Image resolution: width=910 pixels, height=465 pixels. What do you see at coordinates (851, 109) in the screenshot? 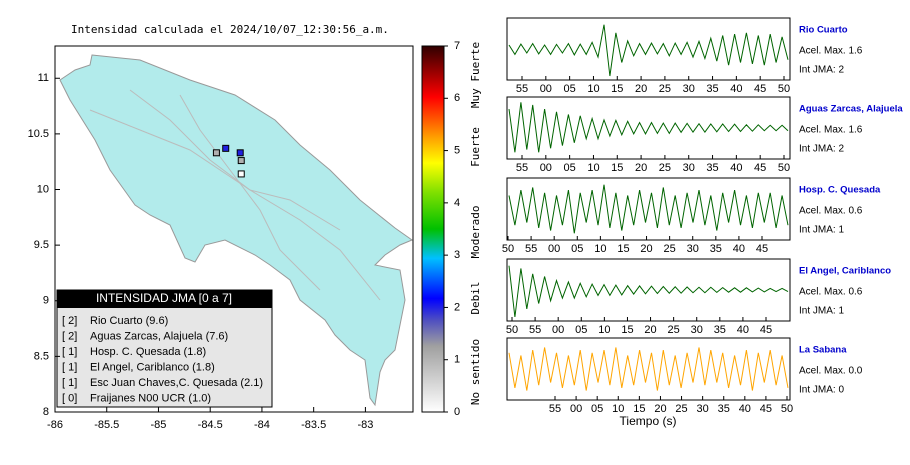
I see `station-name: Aguas Zarcas, Alajuela` at bounding box center [851, 109].